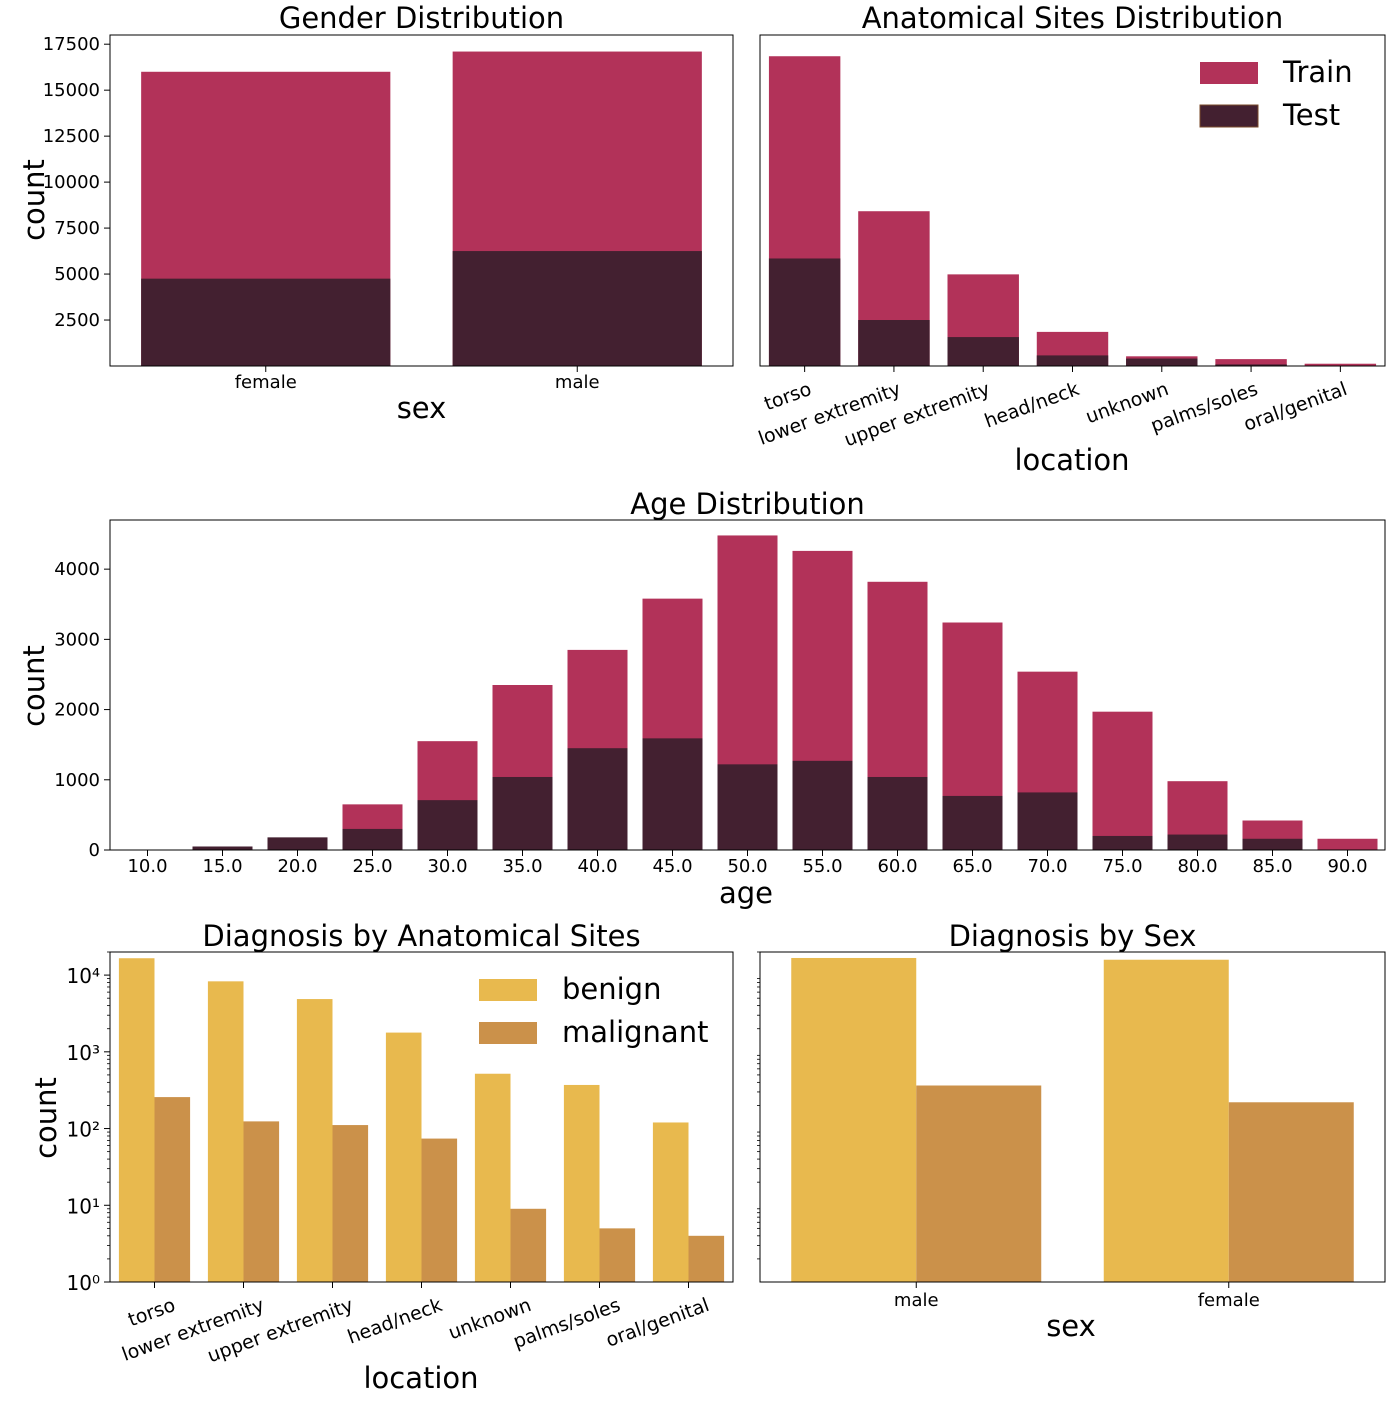  Describe the element at coordinates (1229, 1300) in the screenshot. I see `diag_sex-xtick-label-1: female` at that location.